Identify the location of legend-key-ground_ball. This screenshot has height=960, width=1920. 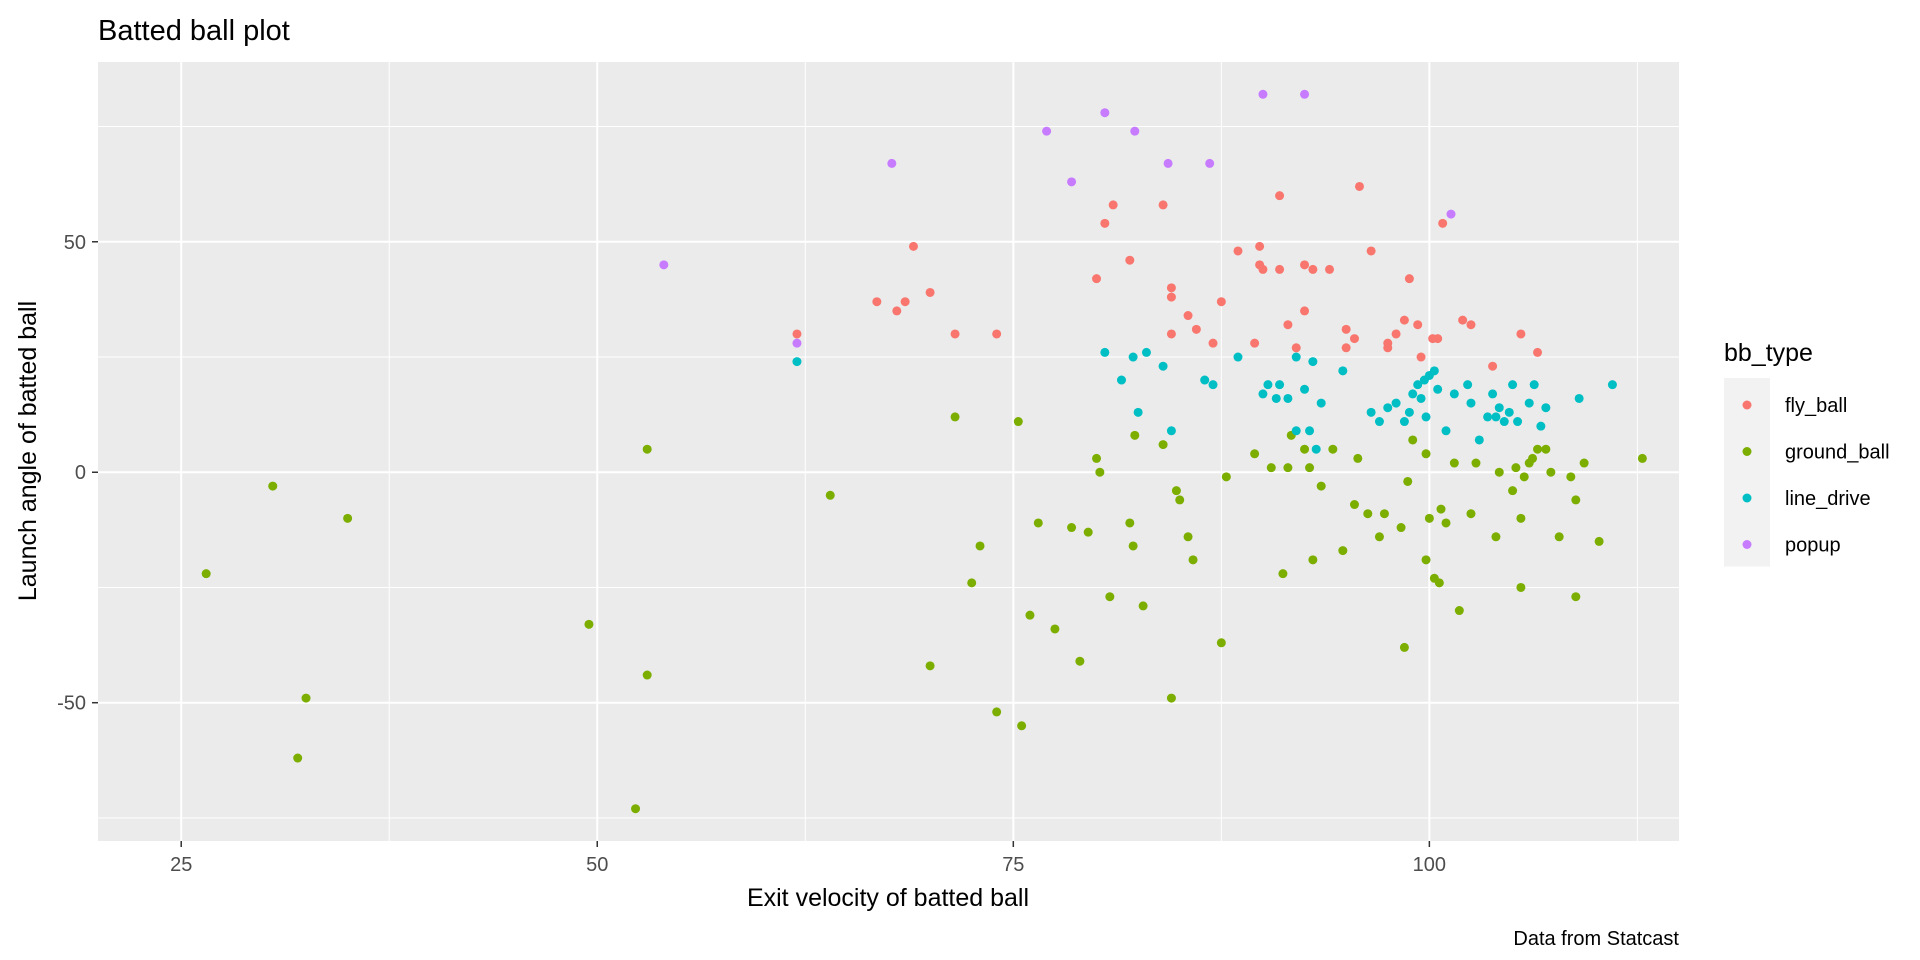
(1747, 451).